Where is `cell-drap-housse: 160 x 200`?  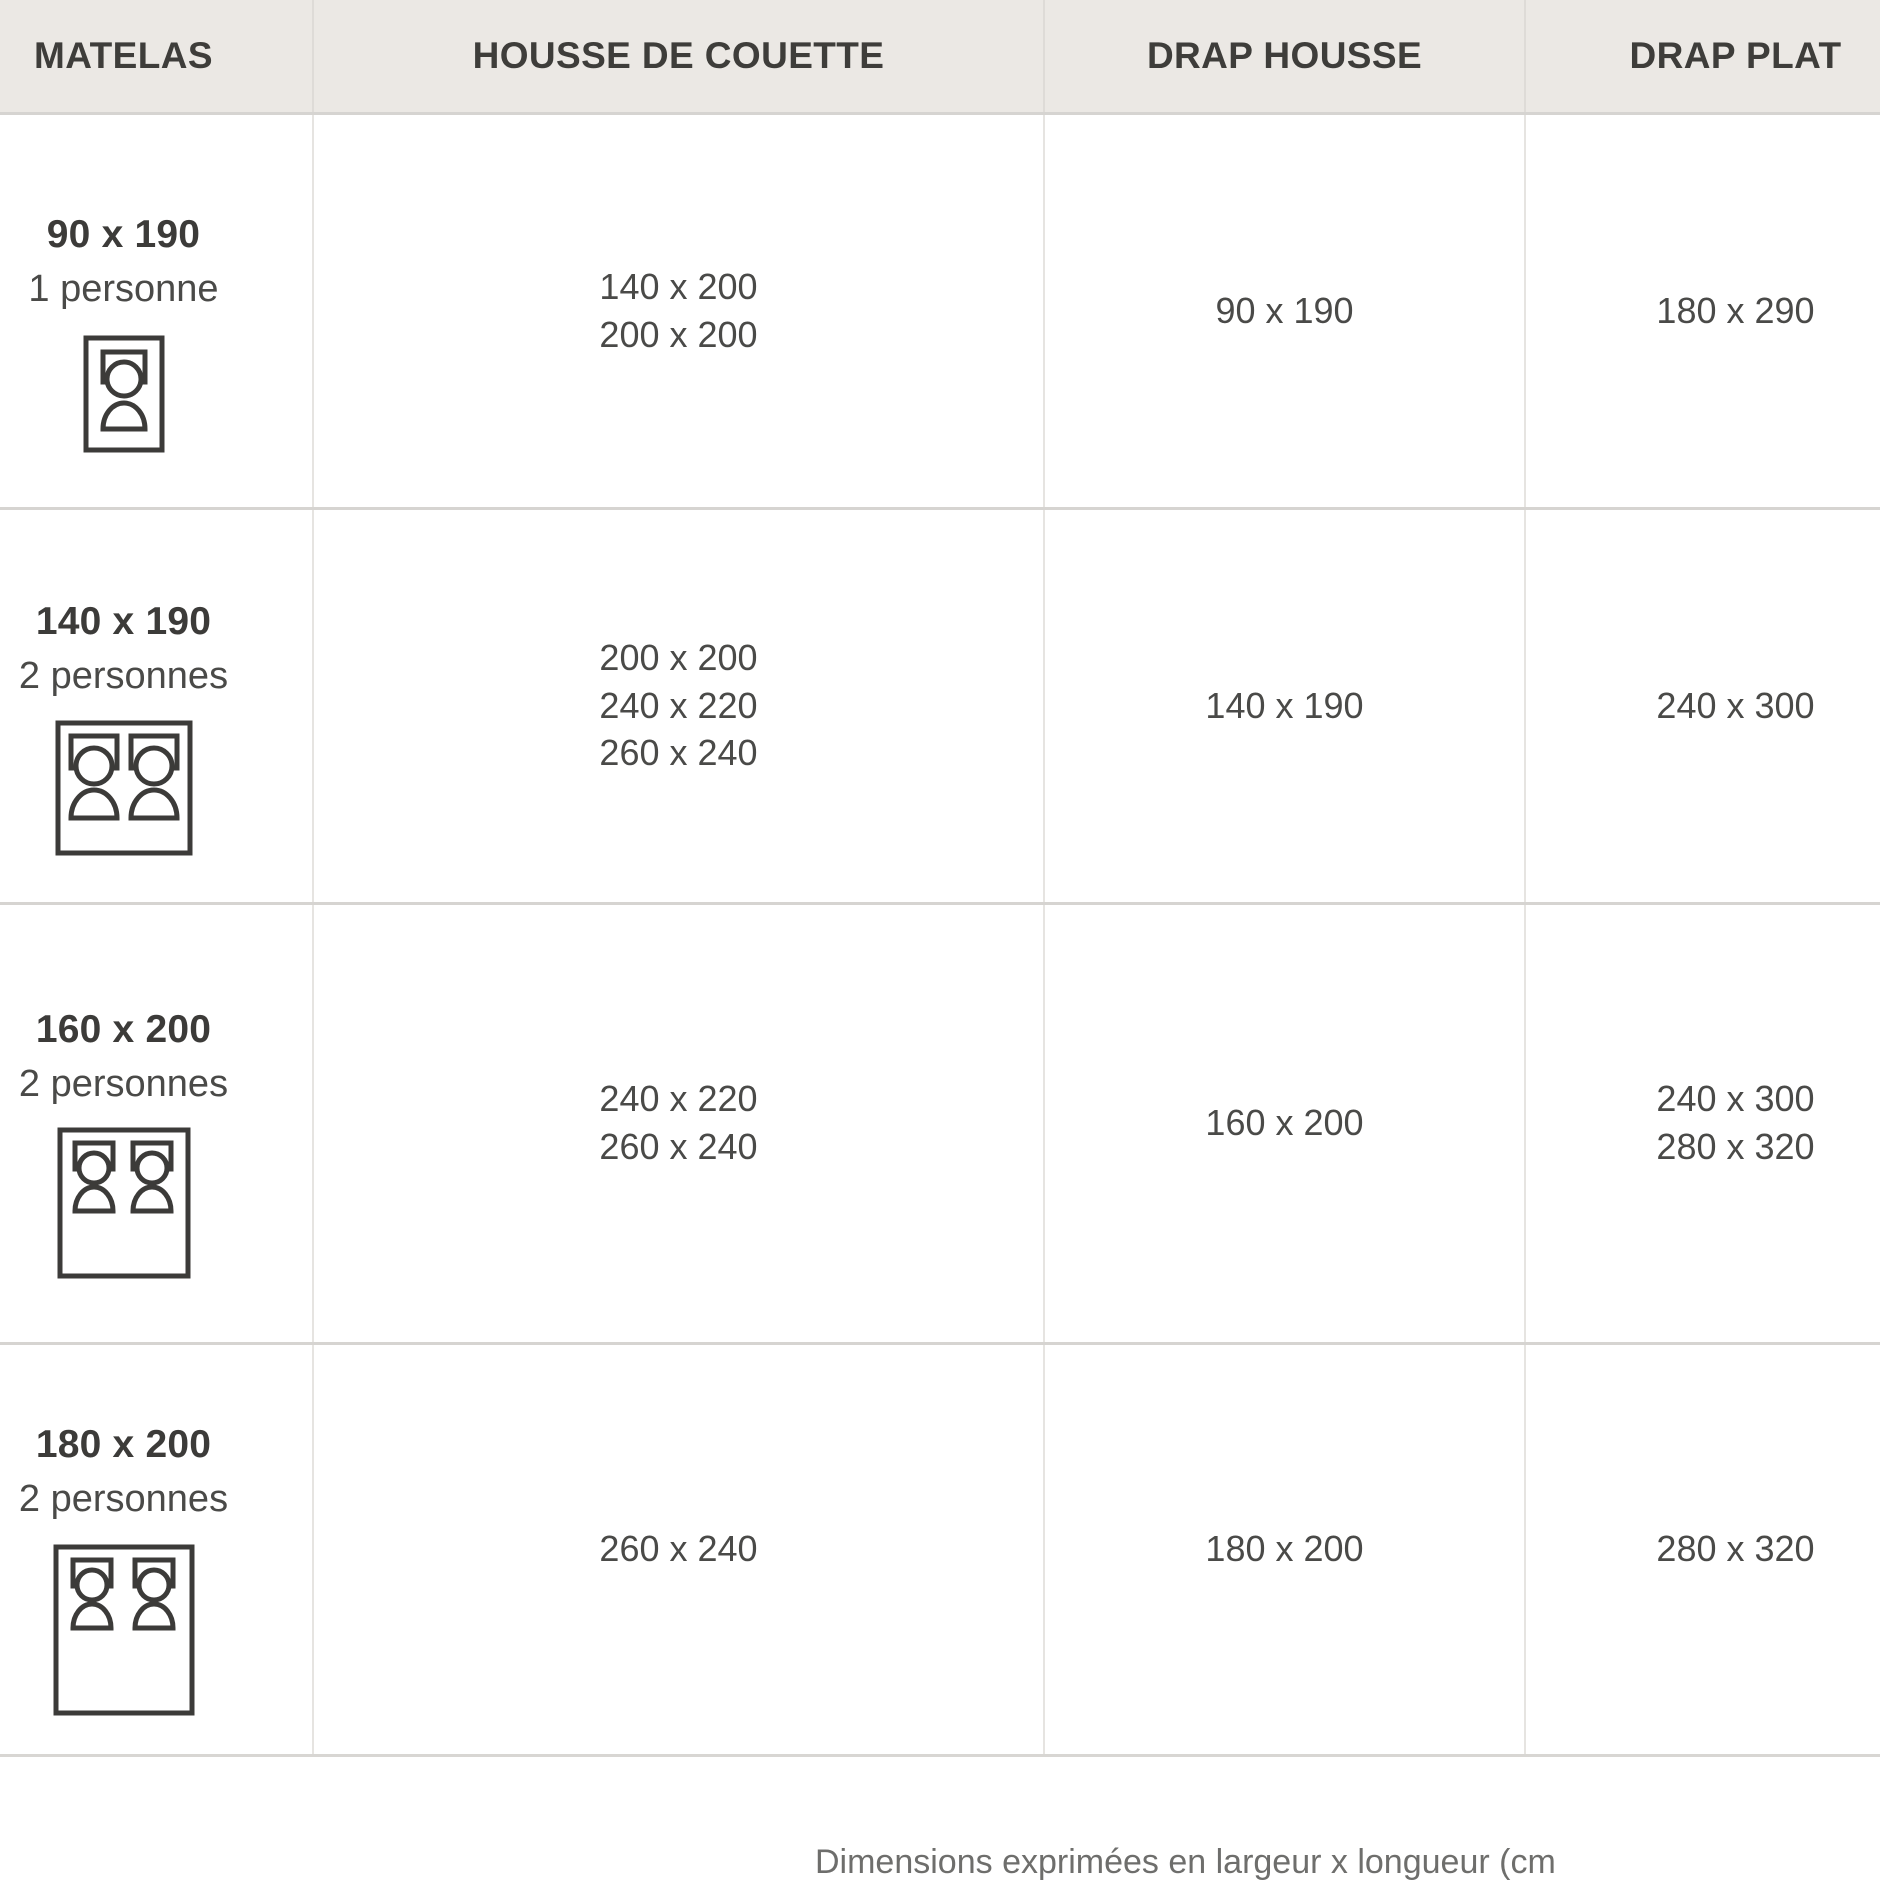
cell-drap-housse: 160 x 200 is located at coordinates (1285, 1124).